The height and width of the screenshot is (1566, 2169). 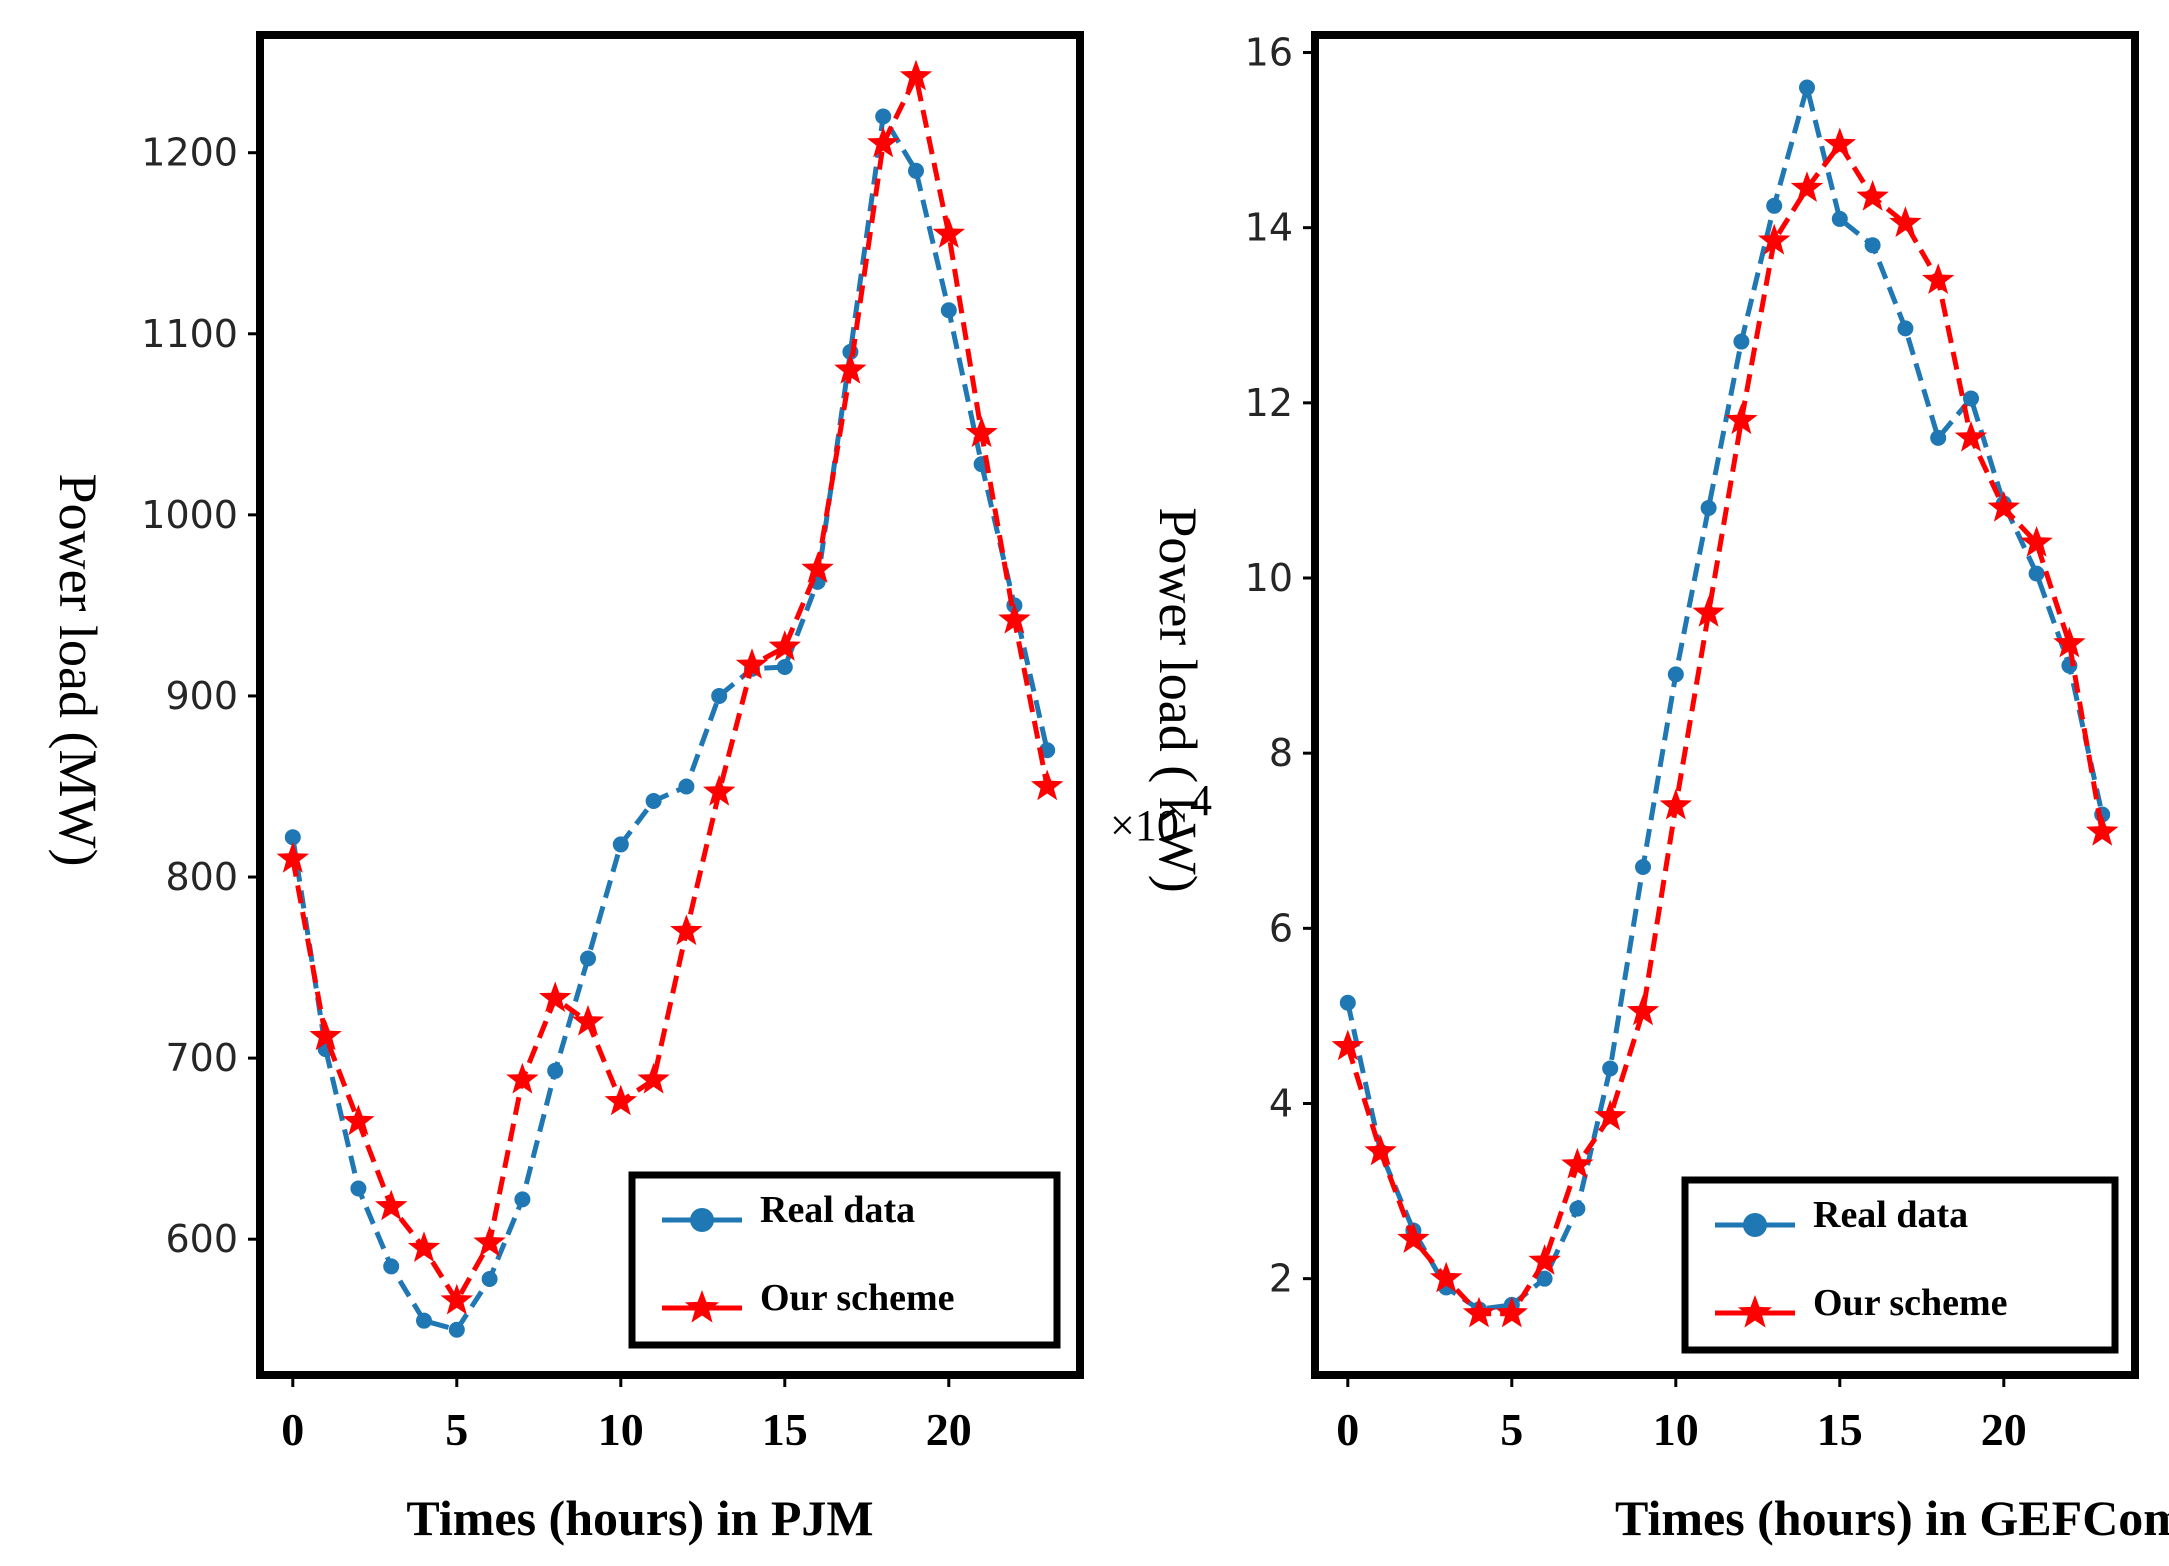 I want to click on legend: Real data Our scheme, so click(x=1900, y=1265).